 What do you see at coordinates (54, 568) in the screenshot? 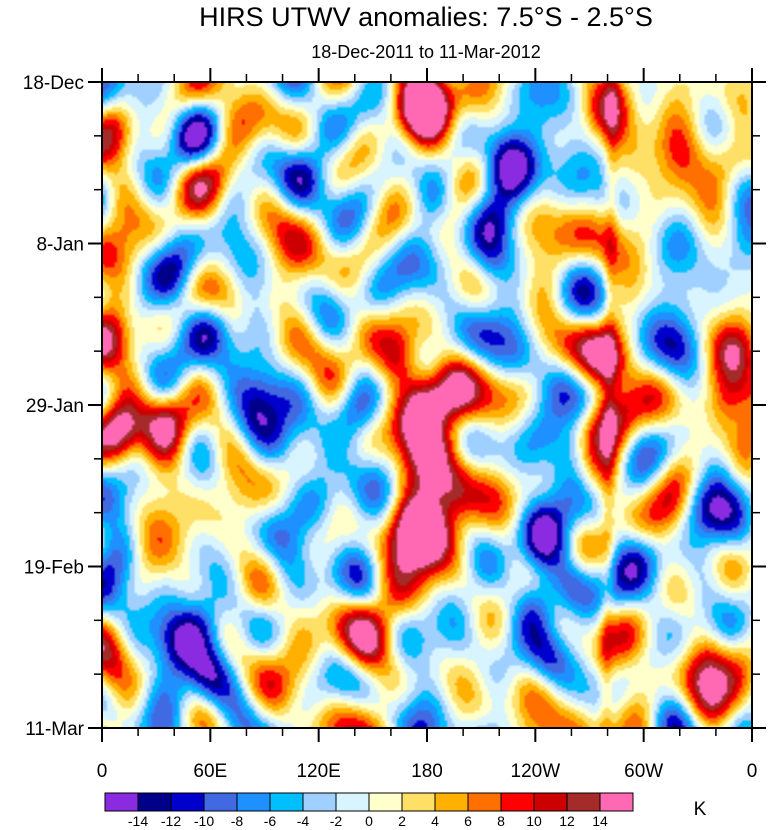
I see `y-tick-label: 19-Feb` at bounding box center [54, 568].